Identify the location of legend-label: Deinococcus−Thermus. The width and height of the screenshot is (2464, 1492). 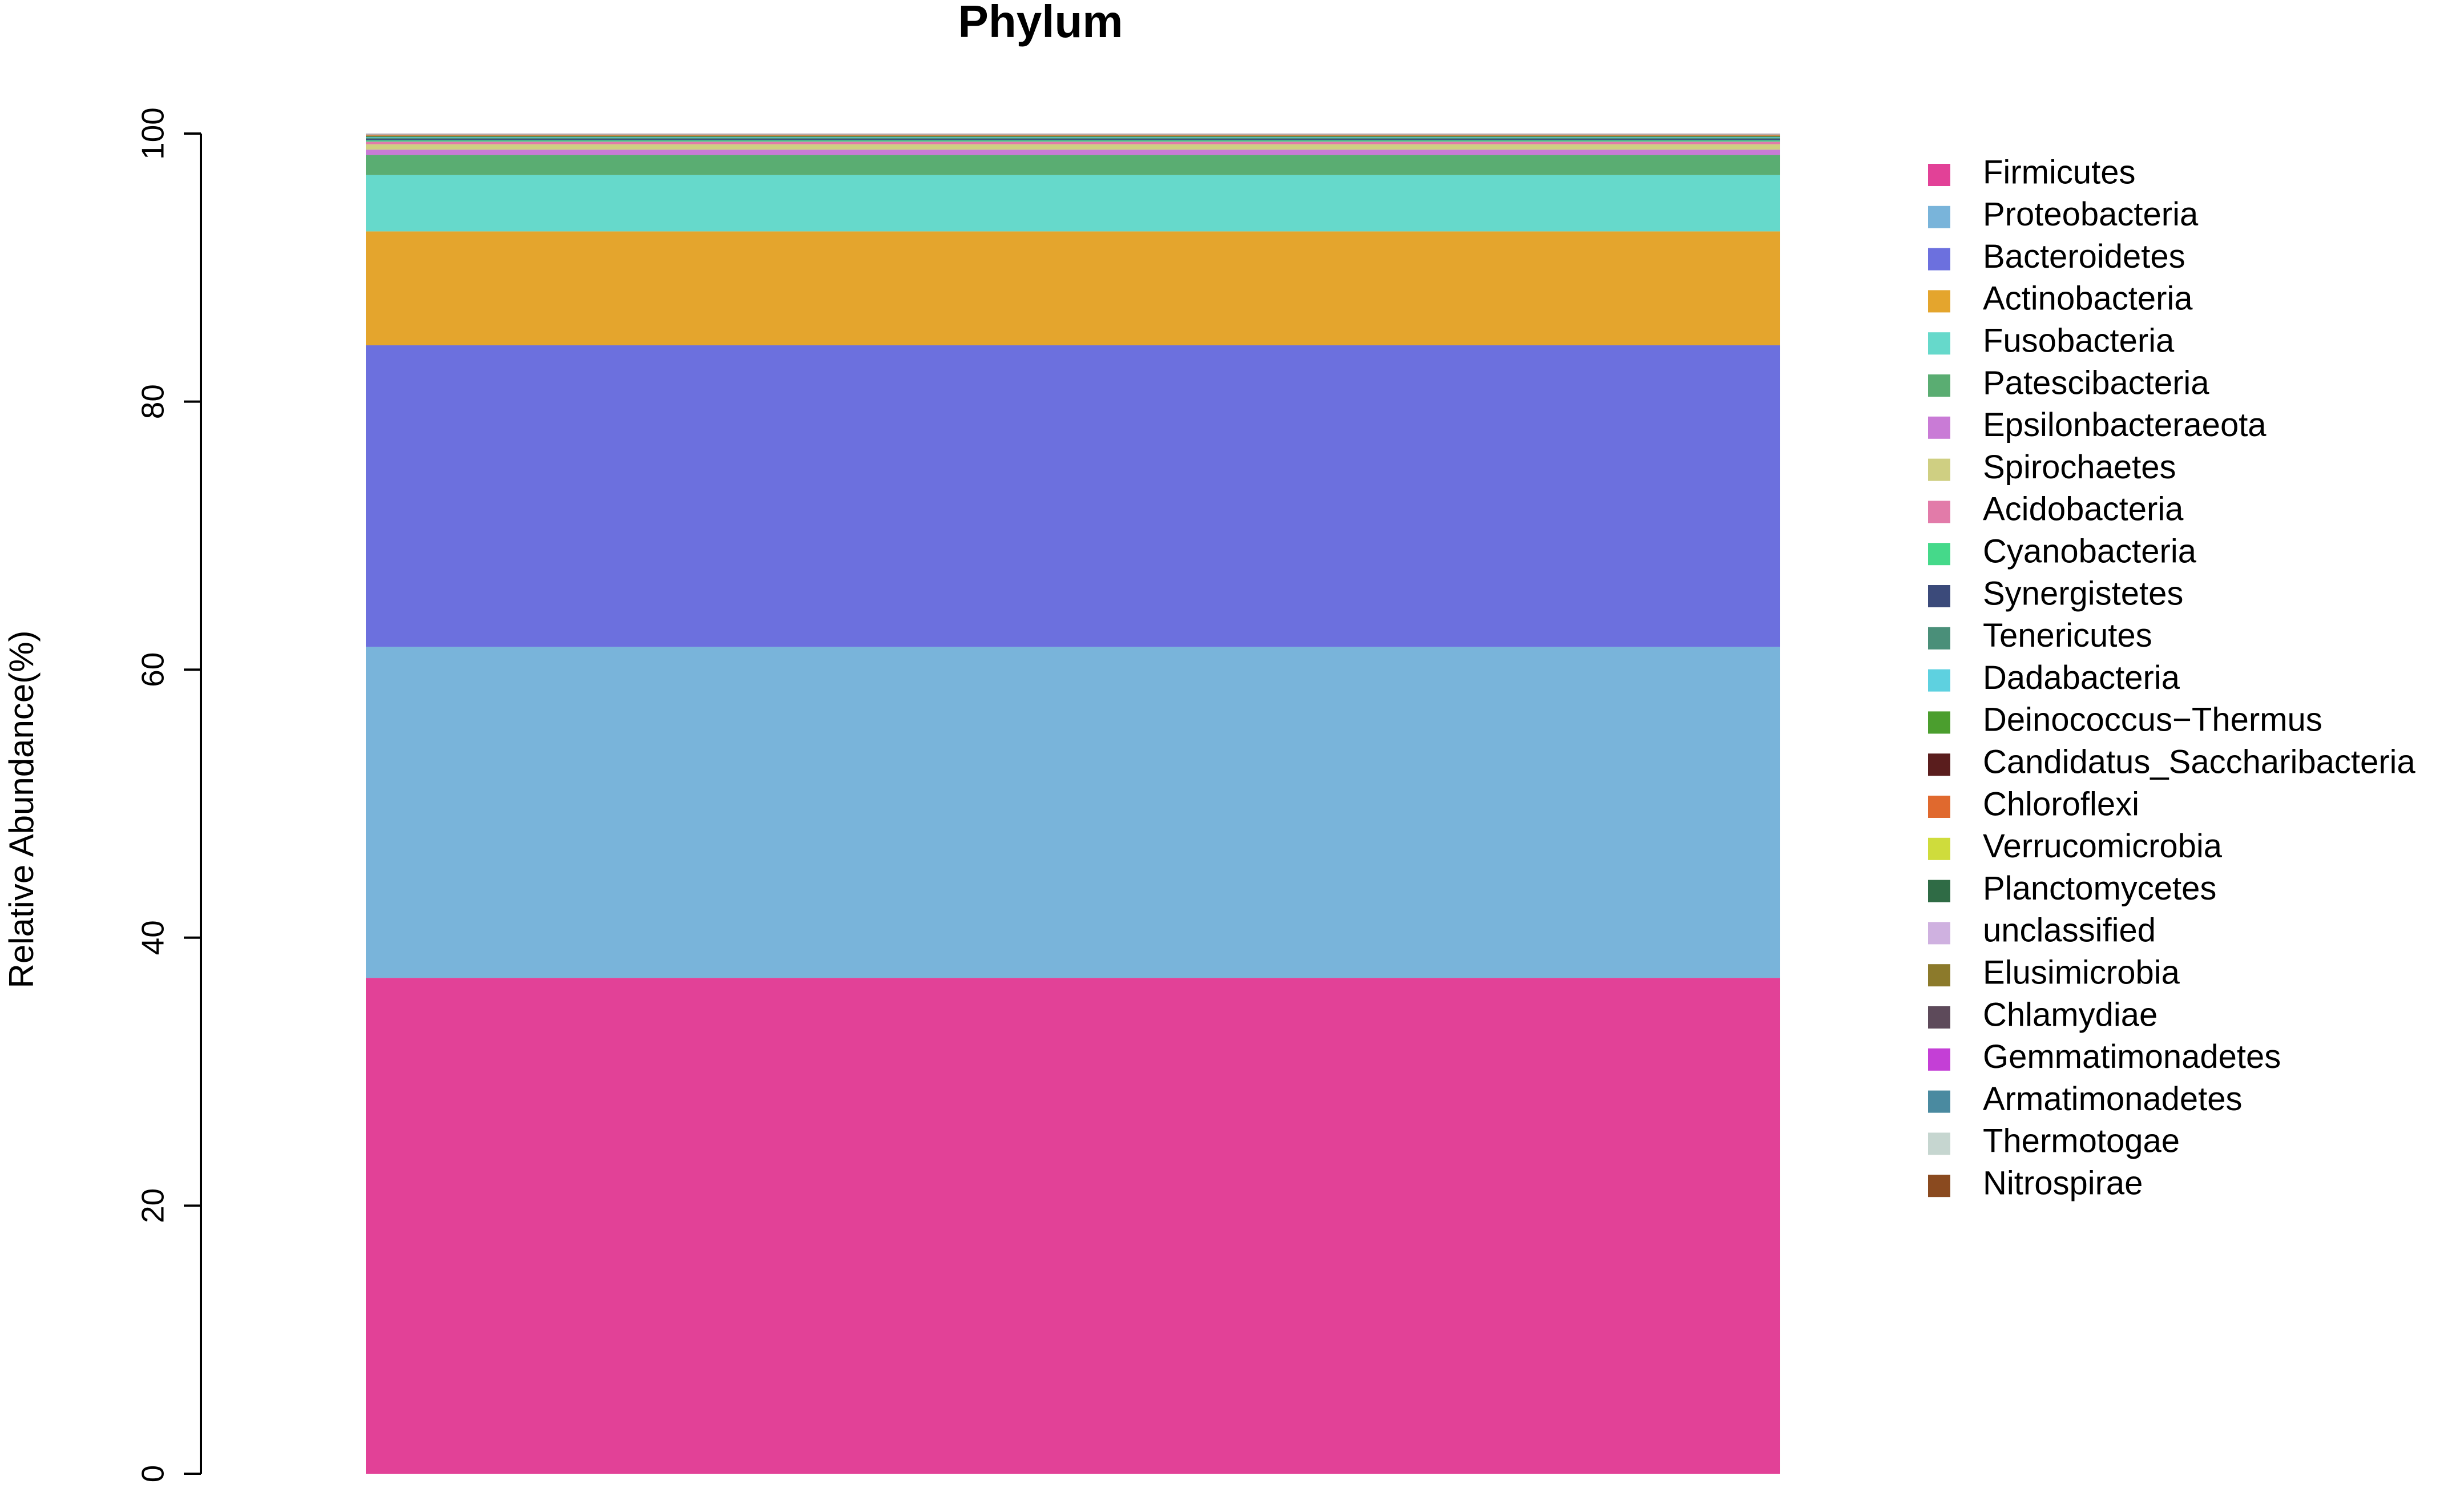
(2152, 720).